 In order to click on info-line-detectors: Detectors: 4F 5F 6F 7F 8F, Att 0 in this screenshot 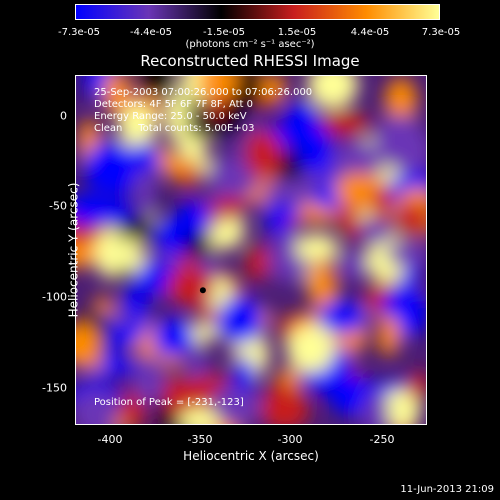, I will do `click(174, 104)`.